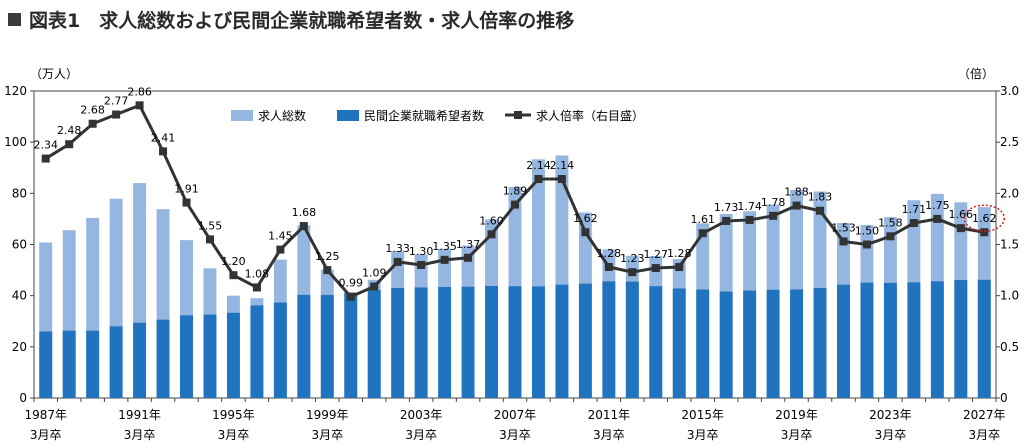 The image size is (1024, 448). I want to click on ratio-label: 0.99, so click(351, 283).